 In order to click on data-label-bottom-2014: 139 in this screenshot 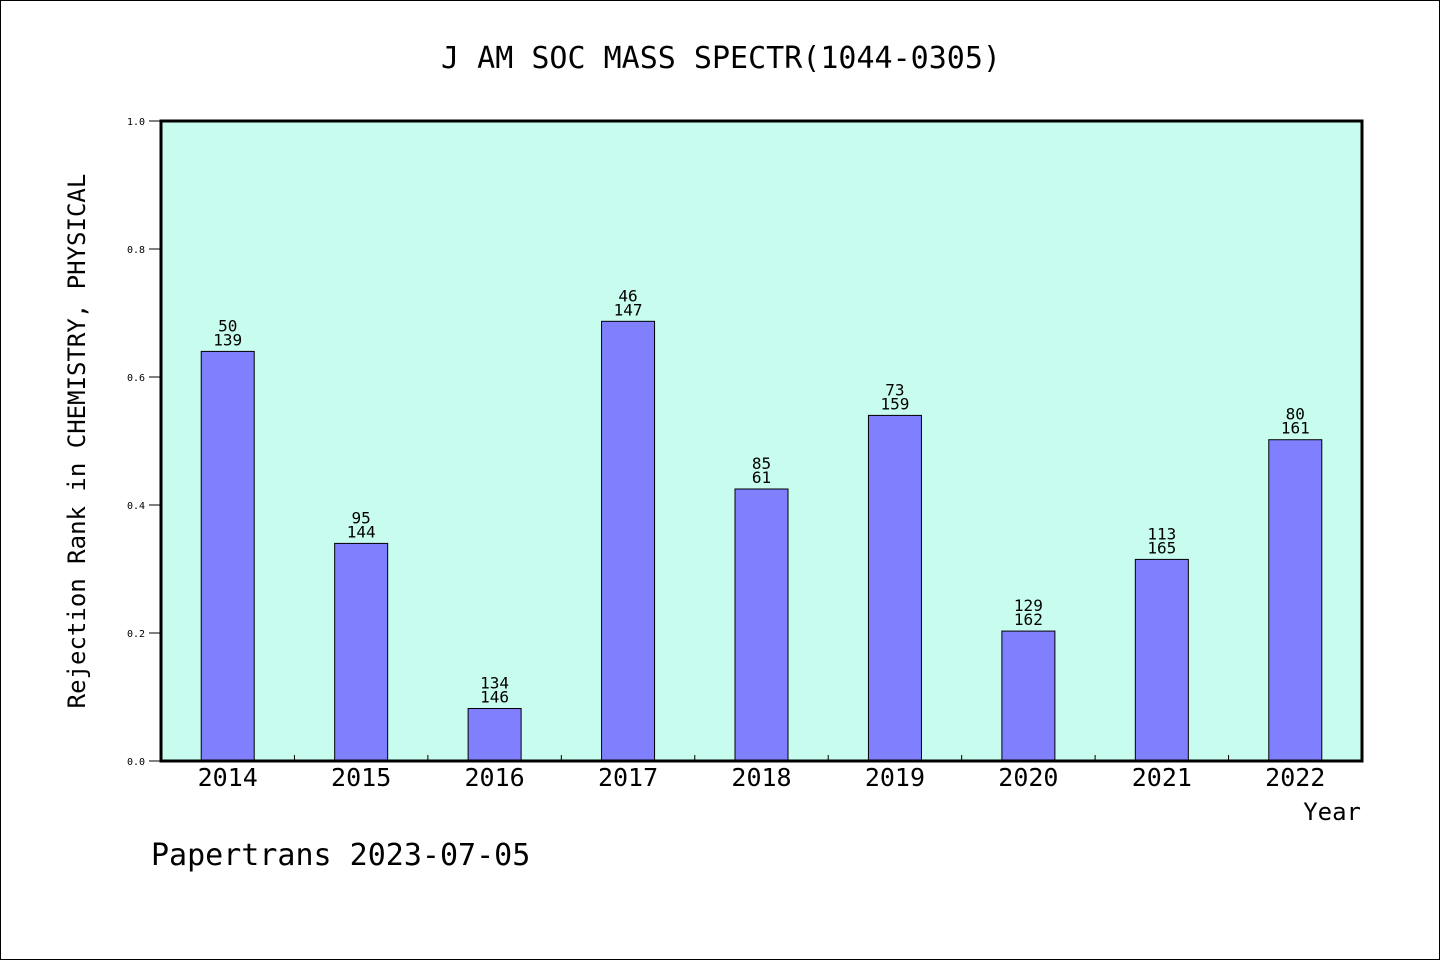, I will do `click(227, 339)`.